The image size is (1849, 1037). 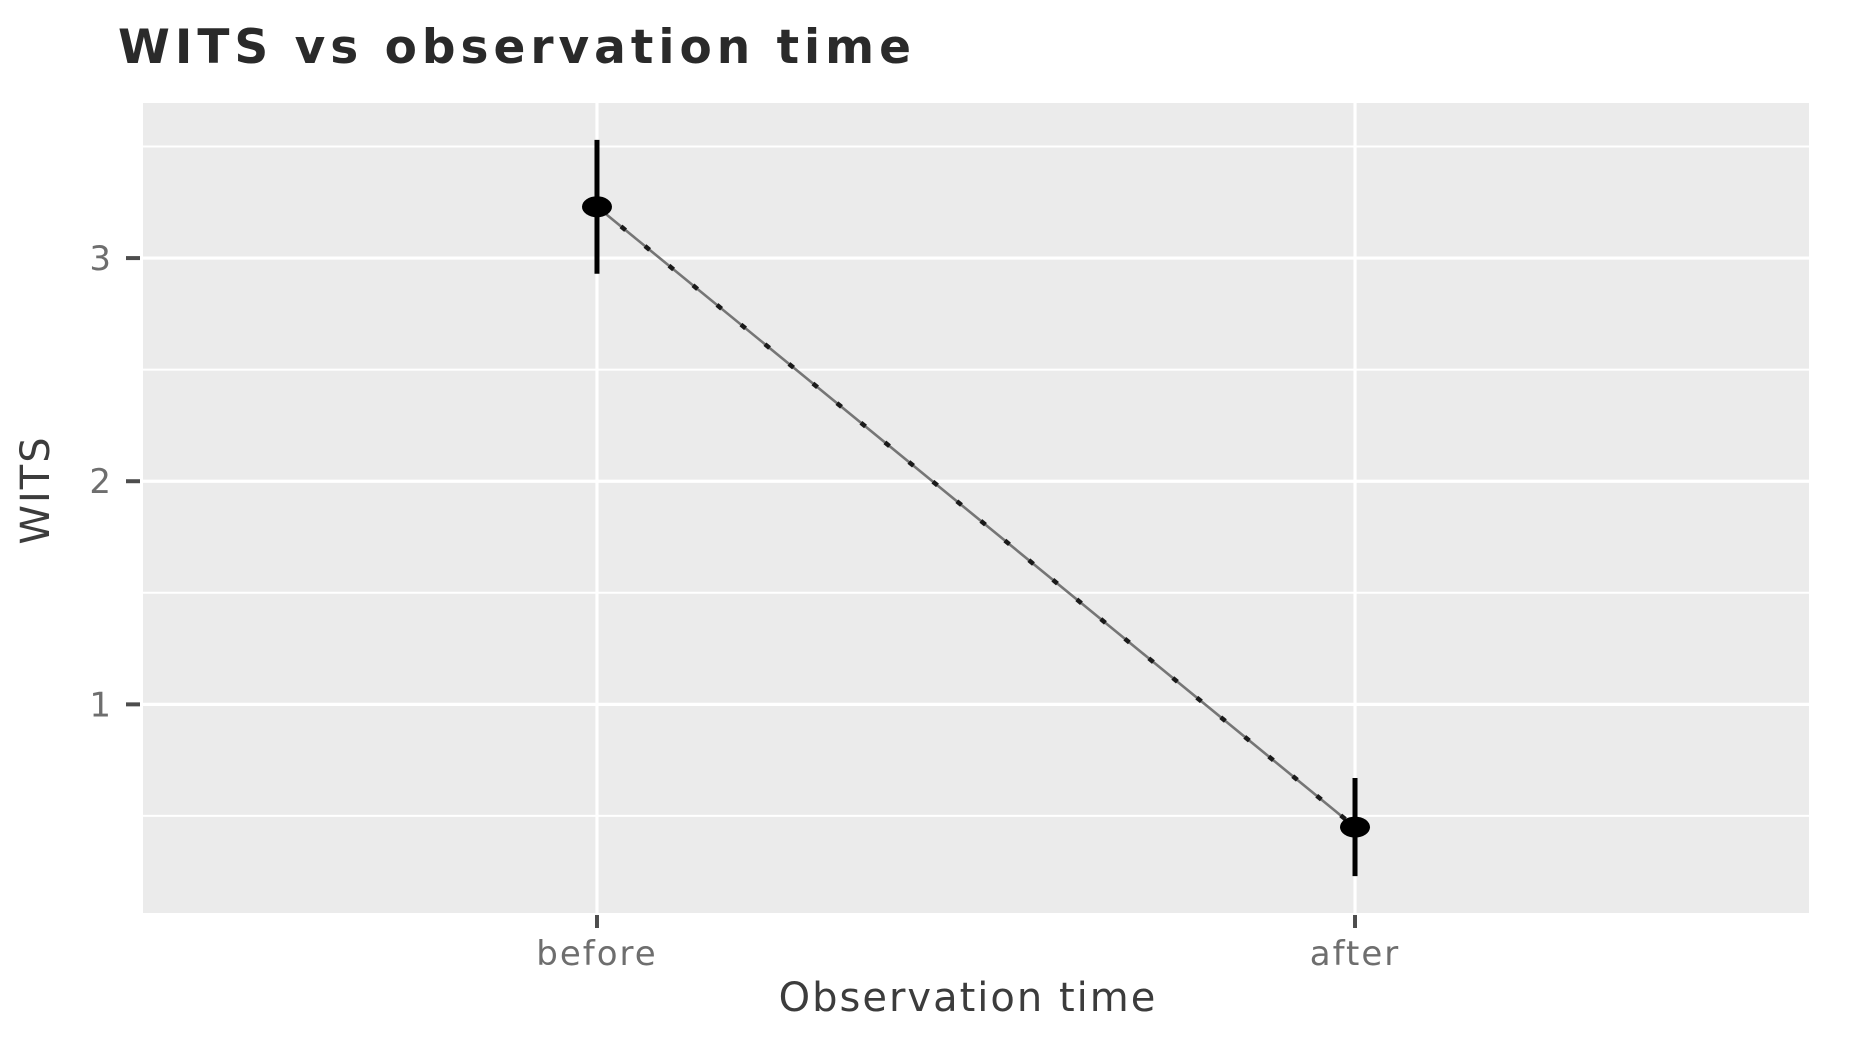 What do you see at coordinates (101, 259) in the screenshot?
I see `y-tick-label: 3` at bounding box center [101, 259].